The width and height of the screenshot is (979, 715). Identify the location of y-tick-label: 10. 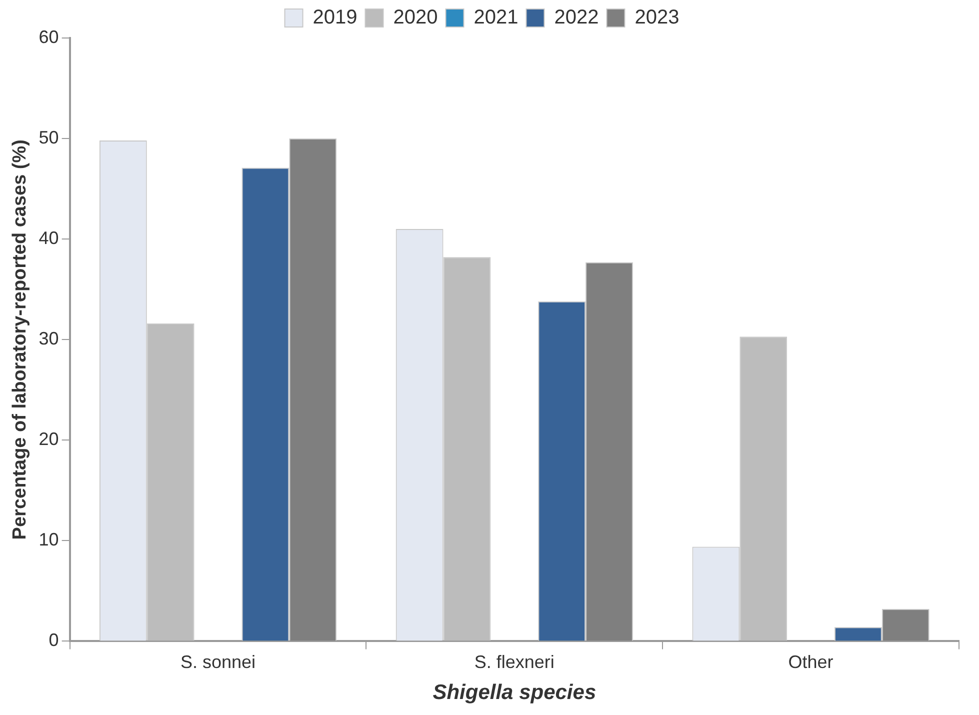
(48, 540).